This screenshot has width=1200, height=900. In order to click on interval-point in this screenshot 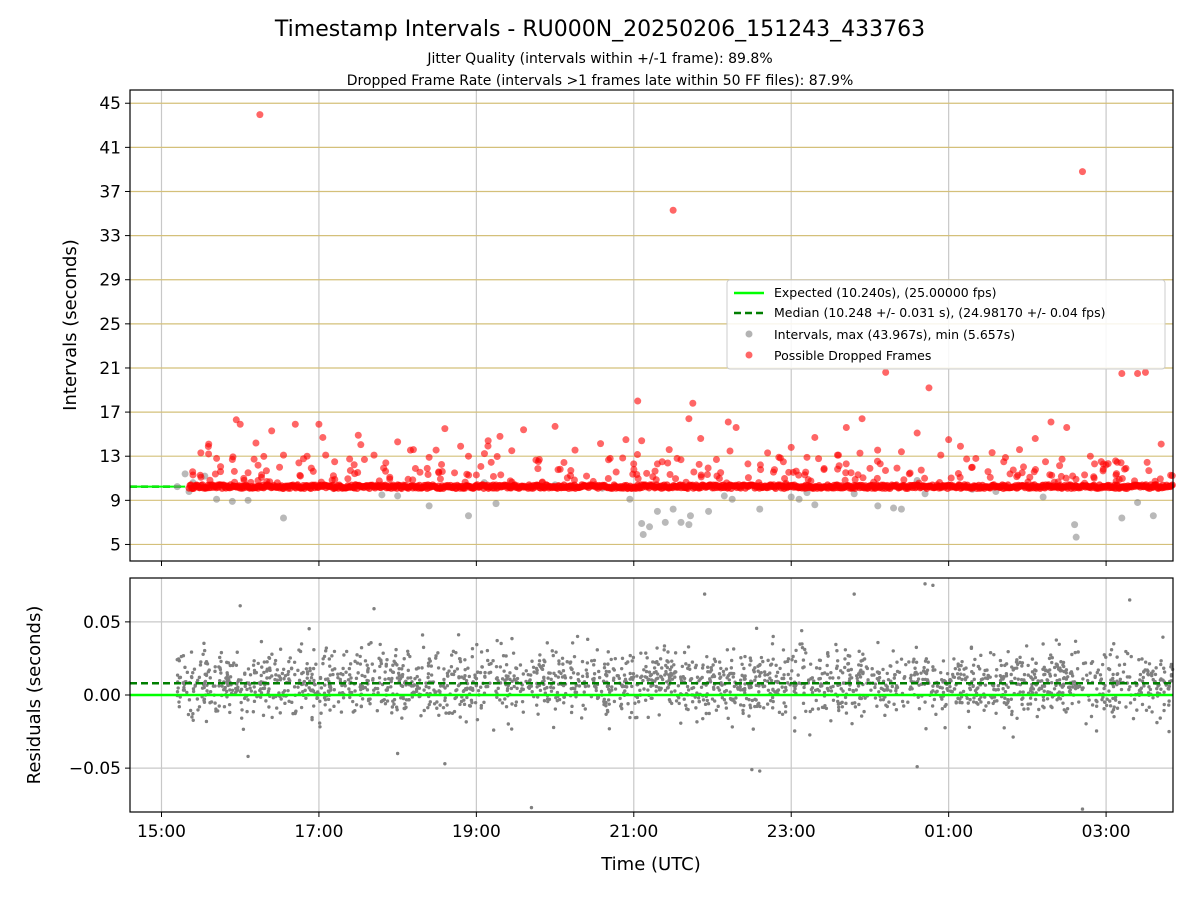, I will do `click(724, 496)`.